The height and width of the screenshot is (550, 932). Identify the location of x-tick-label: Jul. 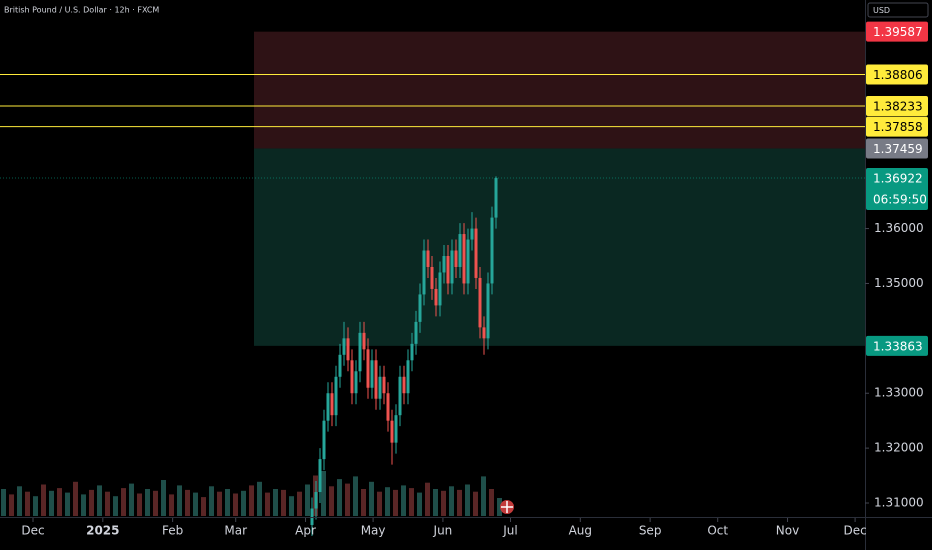
(509, 531).